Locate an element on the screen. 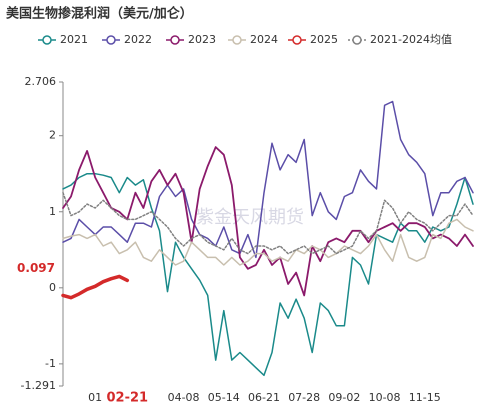 The image size is (491, 406). y-tick-label: 0 is located at coordinates (52, 287).